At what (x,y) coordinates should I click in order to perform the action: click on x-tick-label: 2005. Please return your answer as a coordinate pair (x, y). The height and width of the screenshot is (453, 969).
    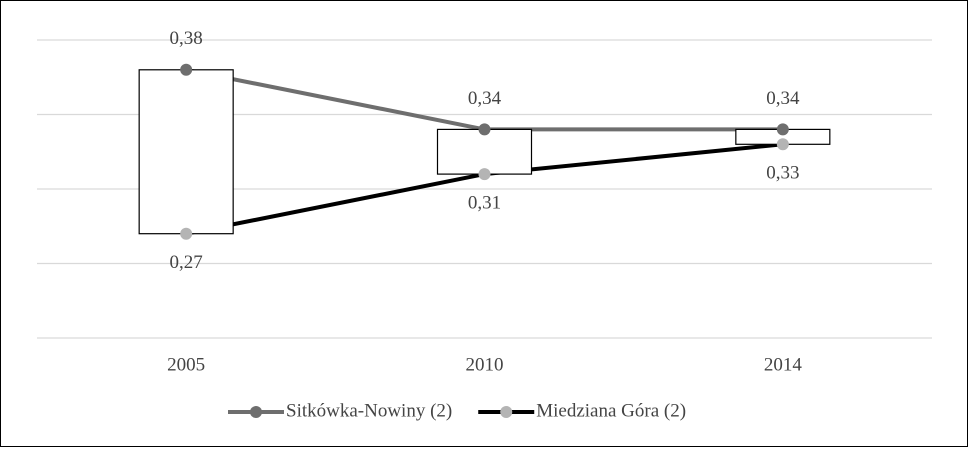
    Looking at the image, I should click on (186, 364).